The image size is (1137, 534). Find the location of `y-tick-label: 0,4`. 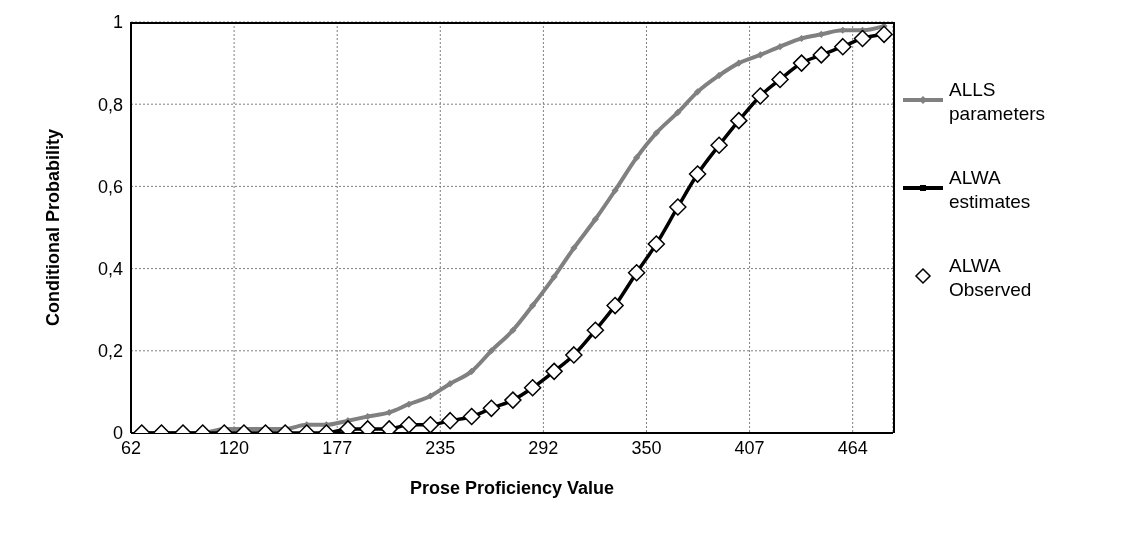

y-tick-label: 0,4 is located at coordinates (110, 268).